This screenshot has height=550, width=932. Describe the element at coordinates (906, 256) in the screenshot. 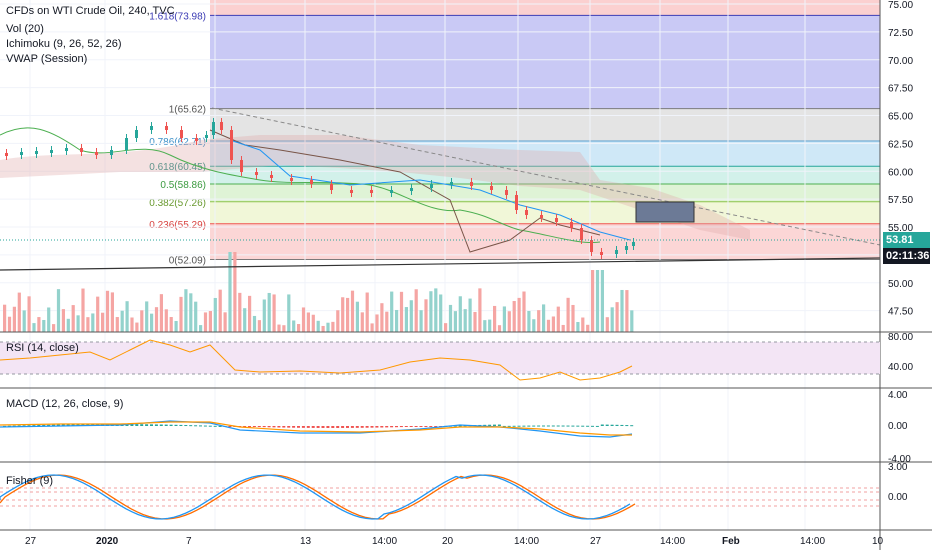

I see `countdown-tag: 02:11:36` at that location.